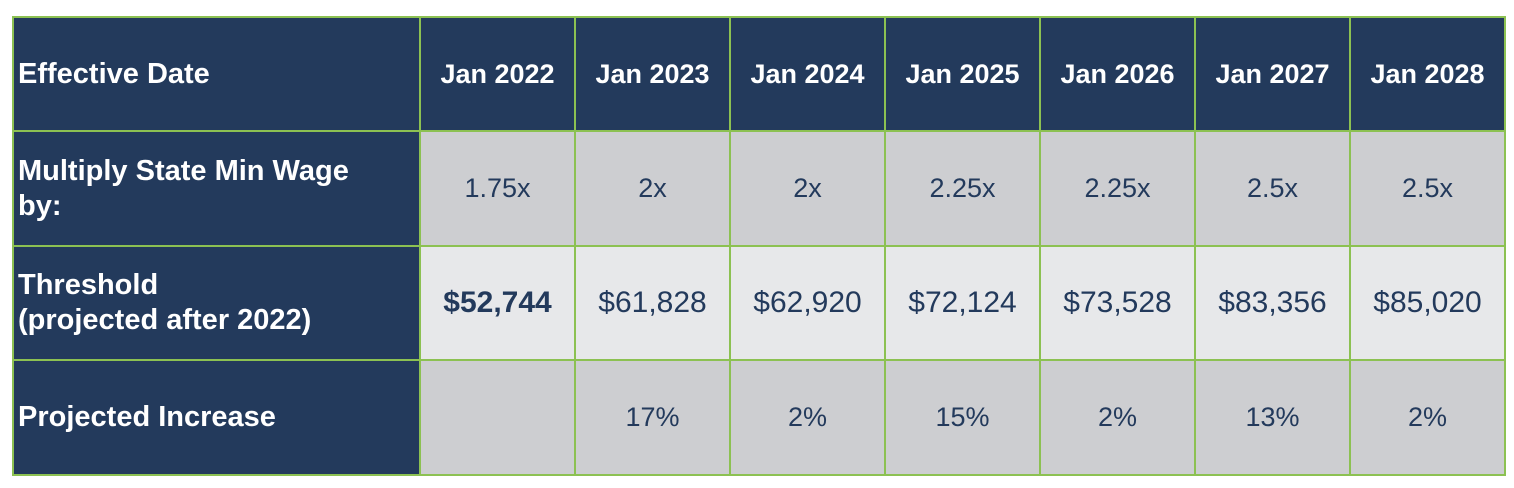 This screenshot has width=1514, height=488. I want to click on year-header: Jan 2027, so click(1272, 74).